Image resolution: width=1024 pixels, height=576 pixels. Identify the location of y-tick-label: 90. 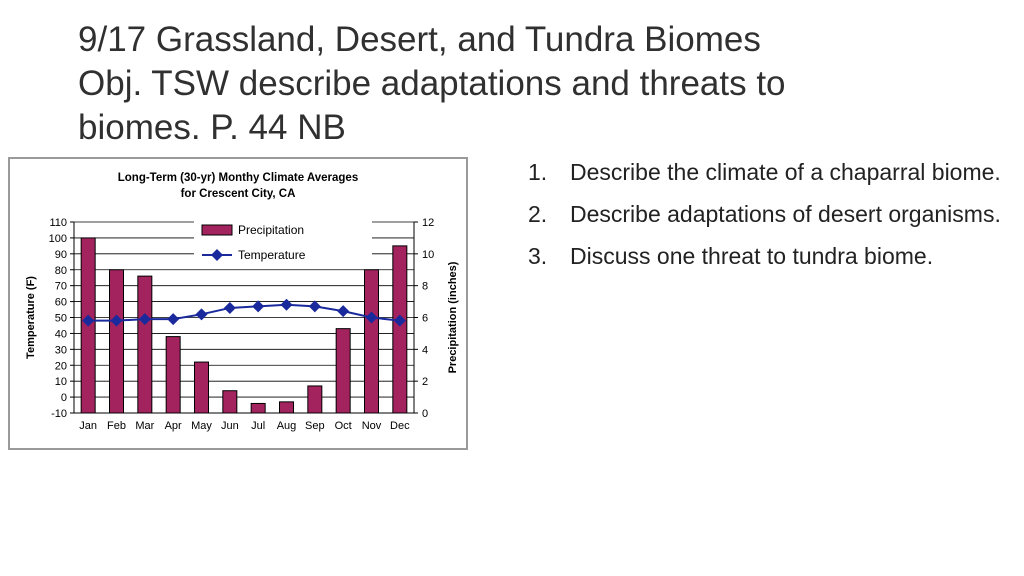
(61, 255).